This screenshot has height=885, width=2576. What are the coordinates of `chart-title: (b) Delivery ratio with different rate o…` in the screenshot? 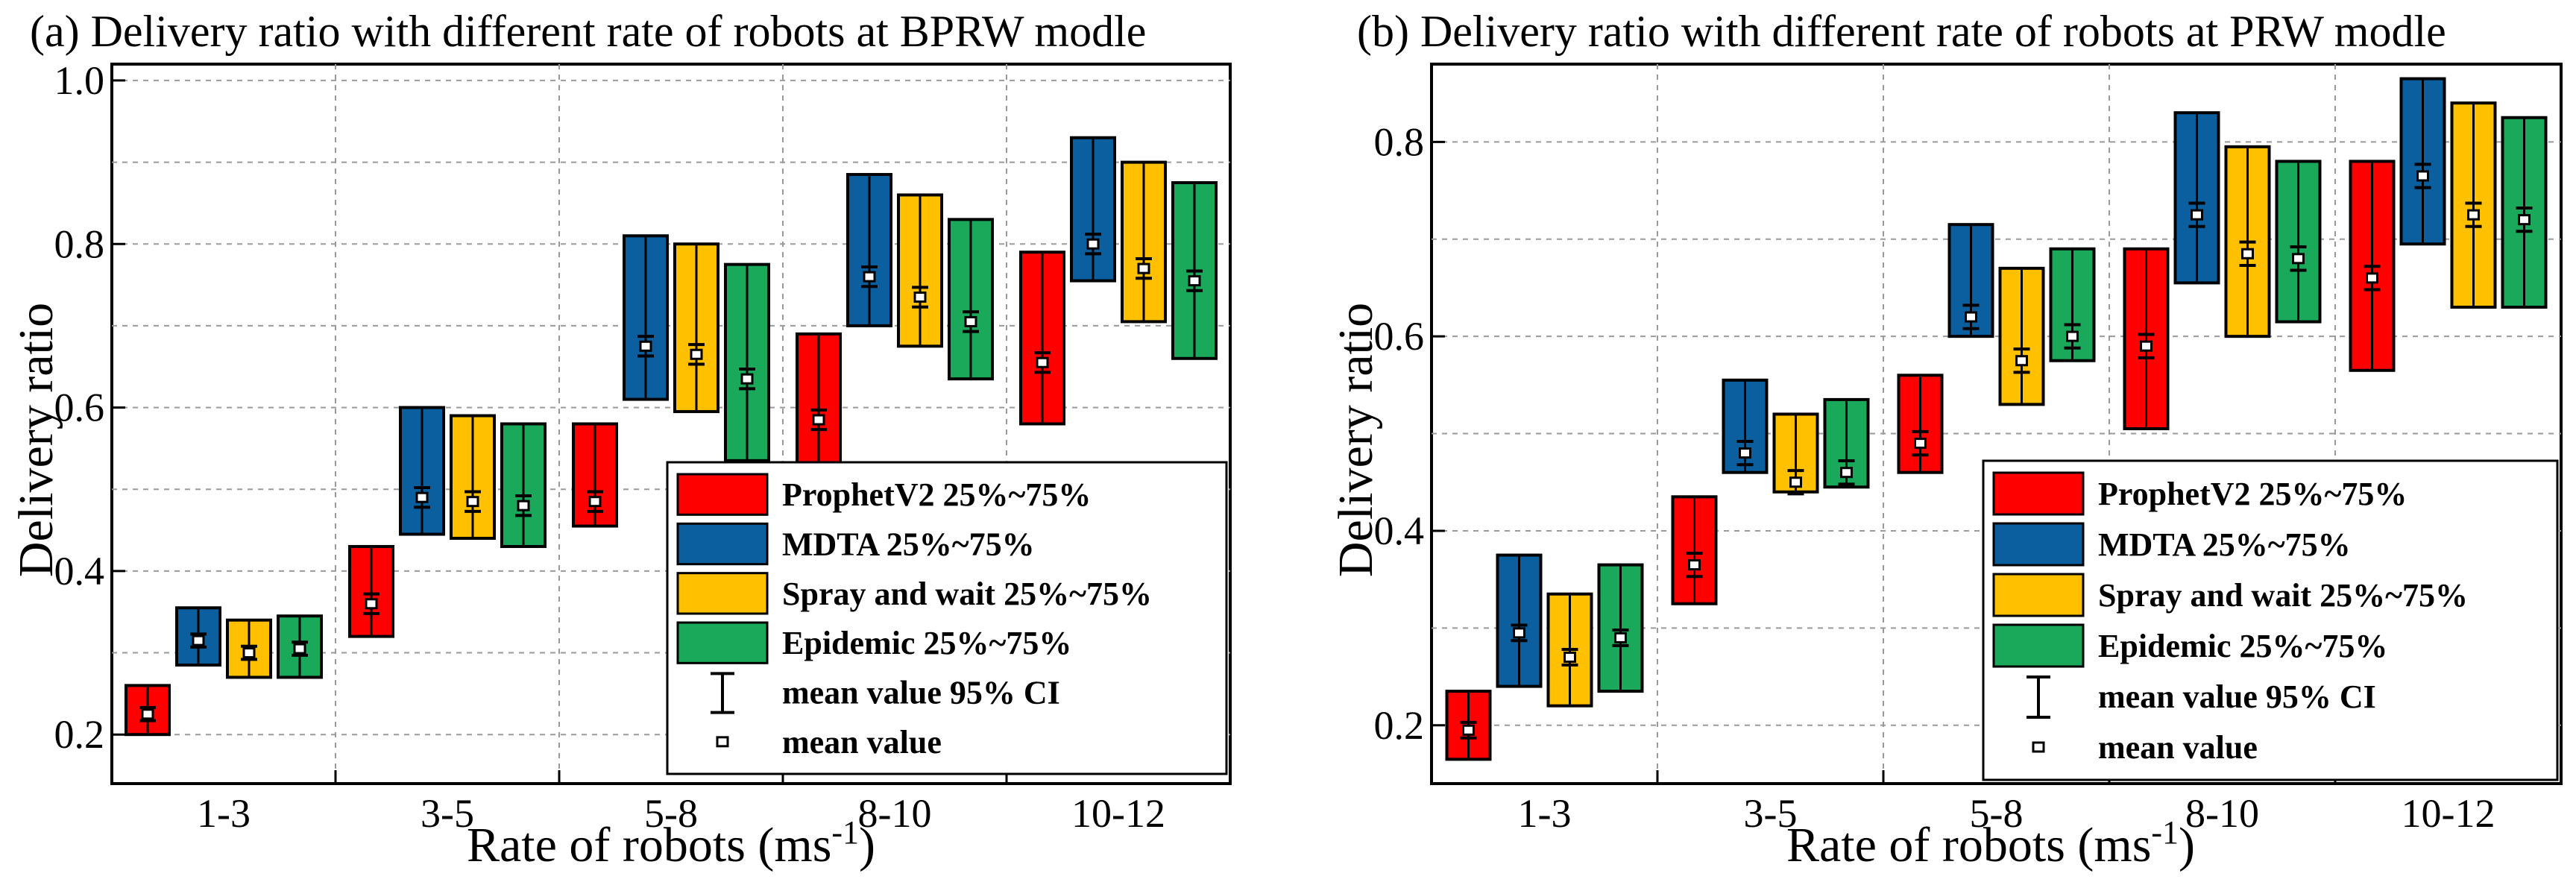 It's located at (1902, 32).